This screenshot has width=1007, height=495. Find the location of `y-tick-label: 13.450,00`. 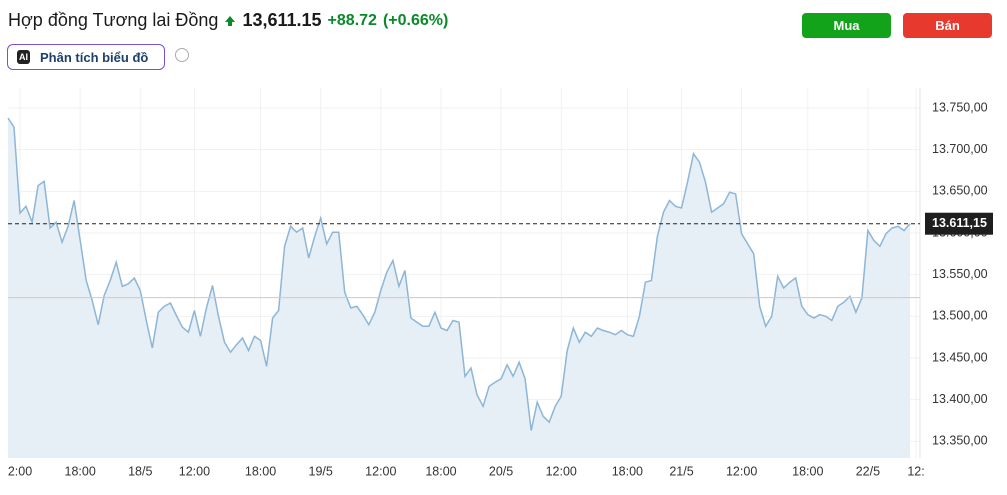

y-tick-label: 13.450,00 is located at coordinates (960, 357).